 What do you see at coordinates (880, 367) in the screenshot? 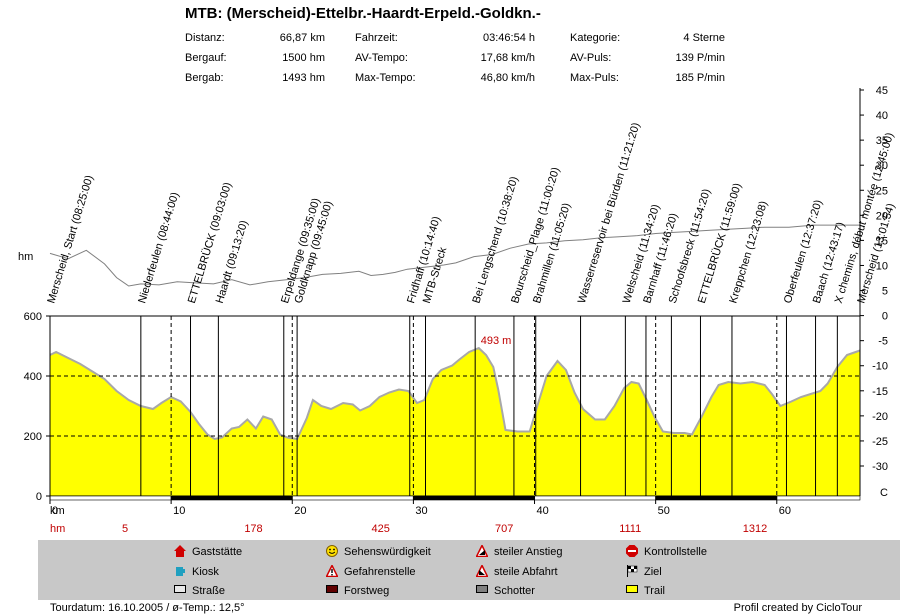
I see `temp-tick-label: -10` at bounding box center [880, 367].